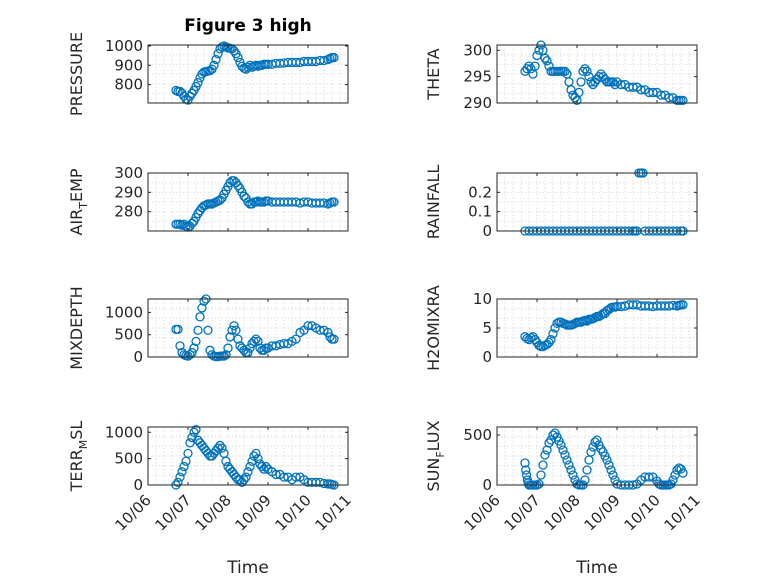 This screenshot has height=583, width=778. I want to click on panel-mixdepth: 0 500 1000 MIXDEPTH, so click(208, 328).